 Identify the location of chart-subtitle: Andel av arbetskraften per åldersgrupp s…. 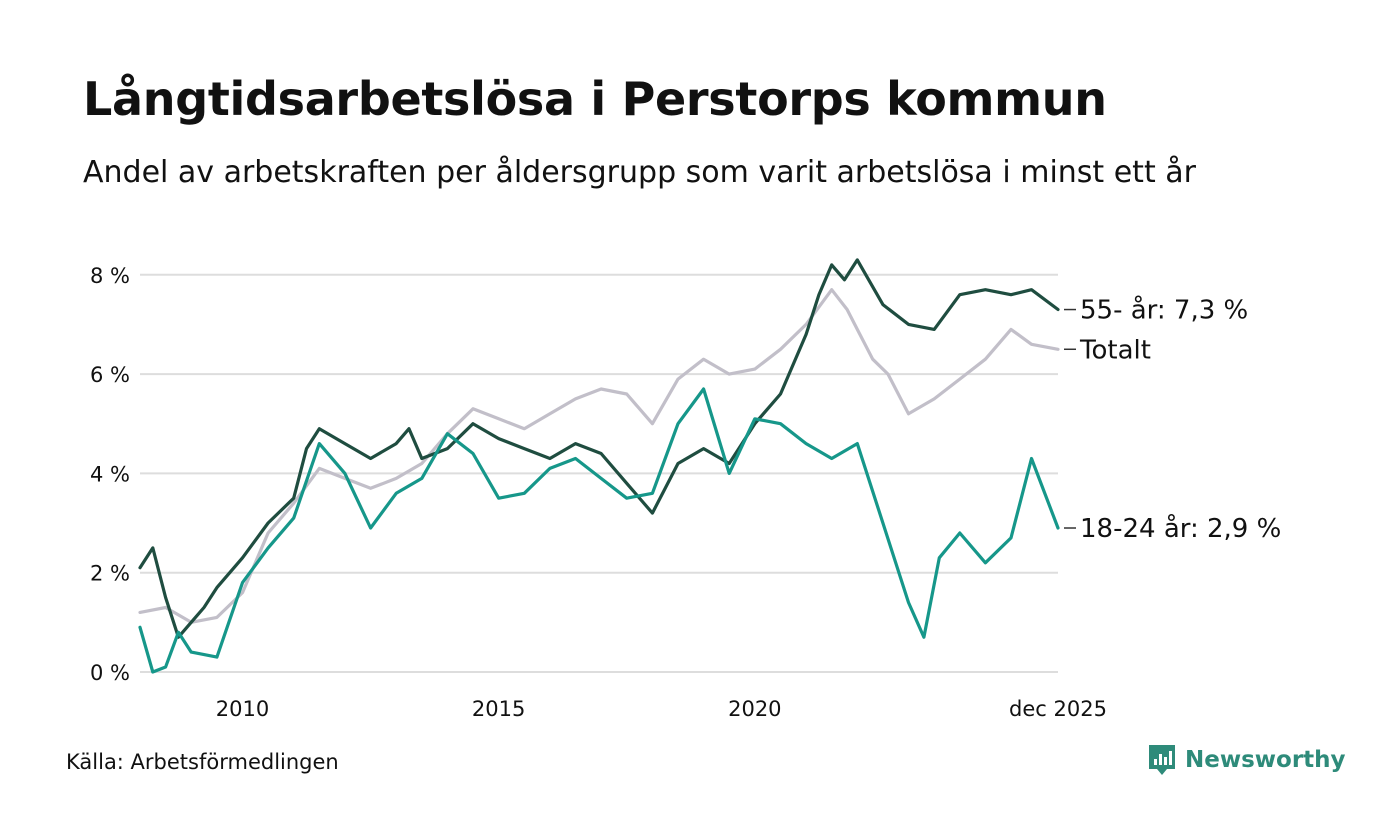
(639, 172).